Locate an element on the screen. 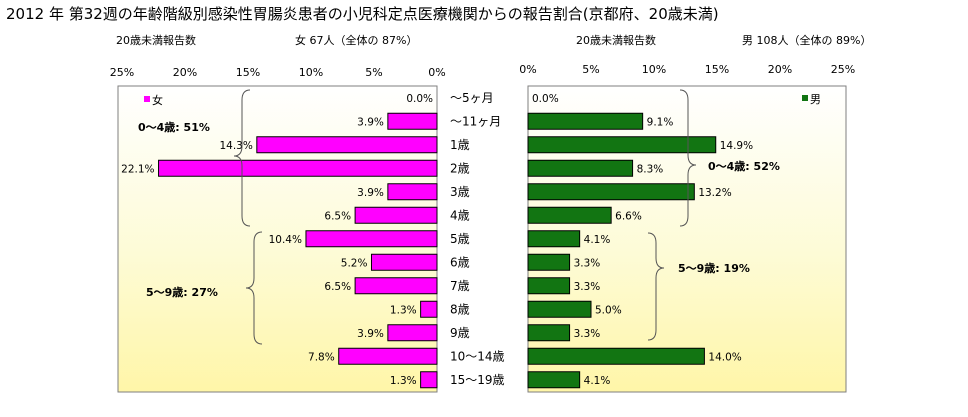 The width and height of the screenshot is (968, 417). male-header-count: 20歳未満報告数 is located at coordinates (616, 40).